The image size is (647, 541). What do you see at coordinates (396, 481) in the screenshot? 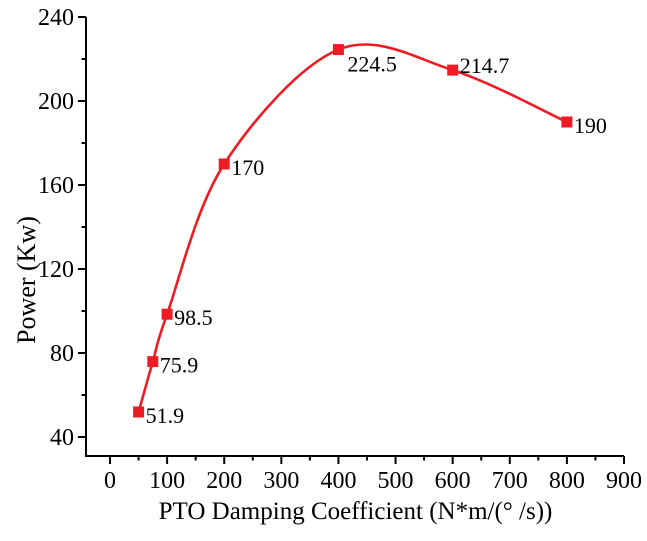
I see `x-tick-label: 500` at bounding box center [396, 481].